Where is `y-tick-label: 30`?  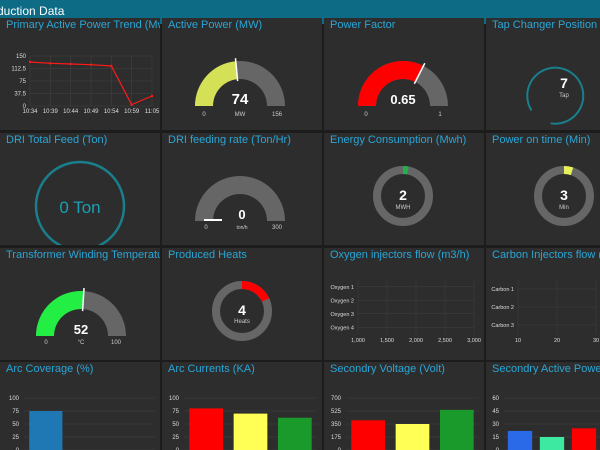 y-tick-label: 30 is located at coordinates (495, 425).